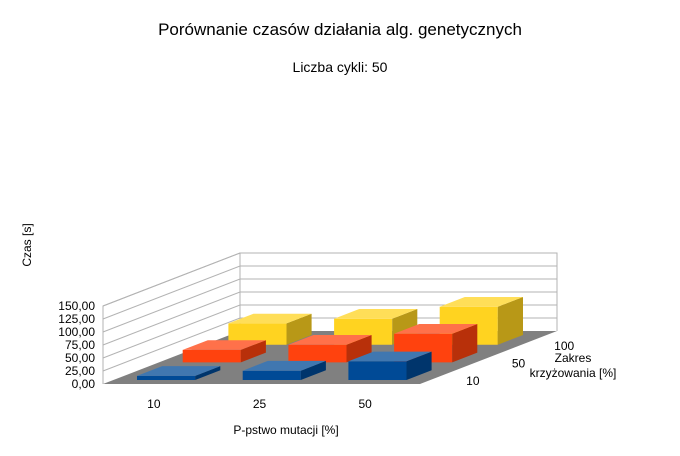 The width and height of the screenshot is (680, 456). I want to click on depth-tick-label: 100, so click(564, 346).